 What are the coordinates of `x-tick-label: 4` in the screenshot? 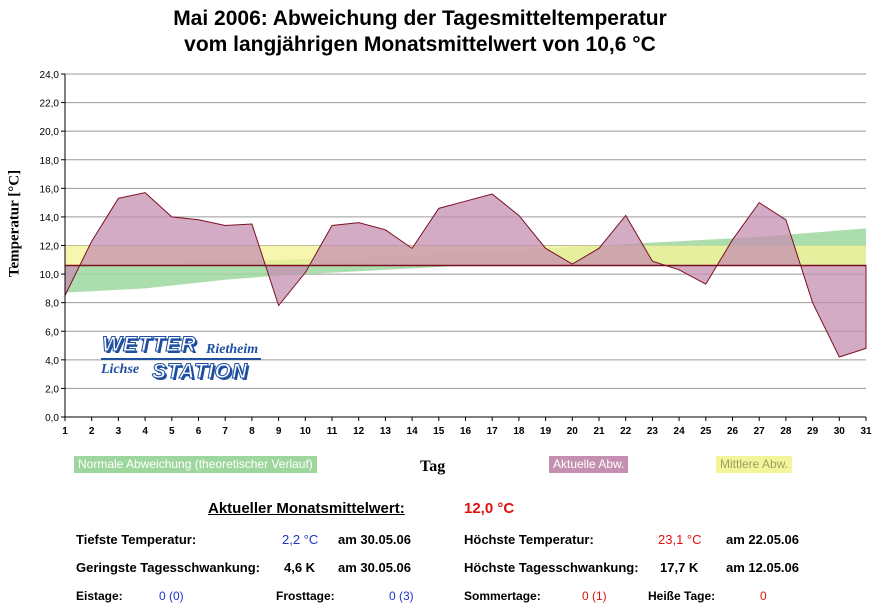 It's located at (145, 431).